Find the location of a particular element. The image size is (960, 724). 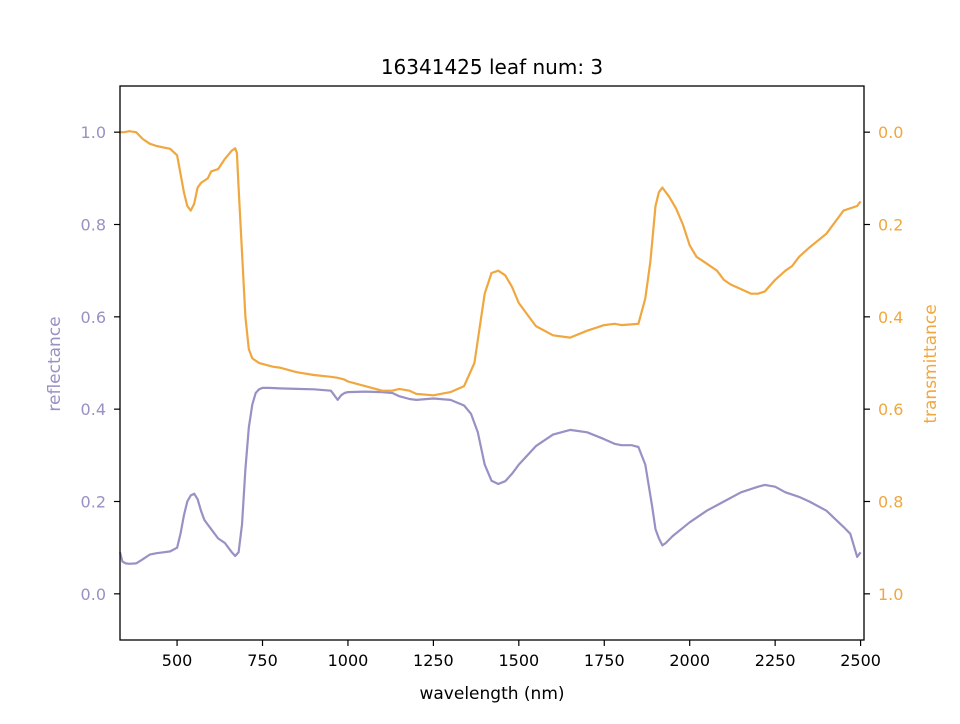

x-tick-label: 1500 is located at coordinates (518, 660).